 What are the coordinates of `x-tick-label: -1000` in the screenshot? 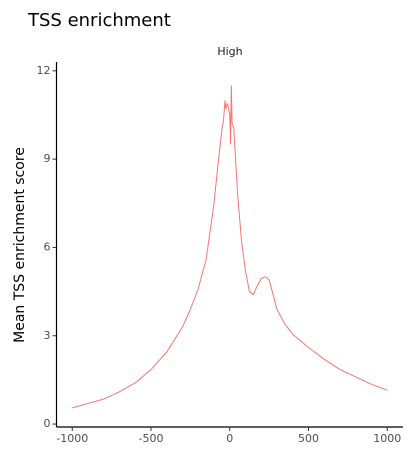 It's located at (72, 438).